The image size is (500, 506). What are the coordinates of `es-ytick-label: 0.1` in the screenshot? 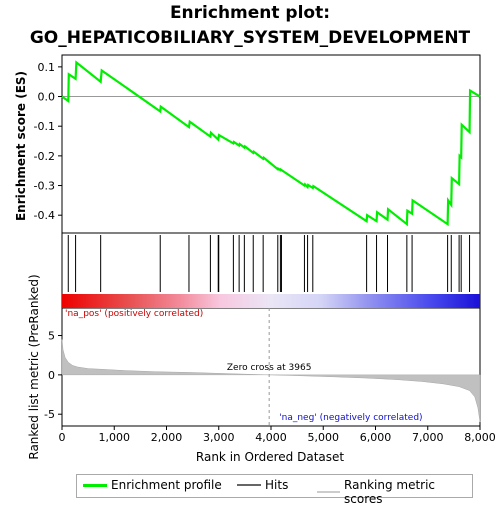 It's located at (47, 67).